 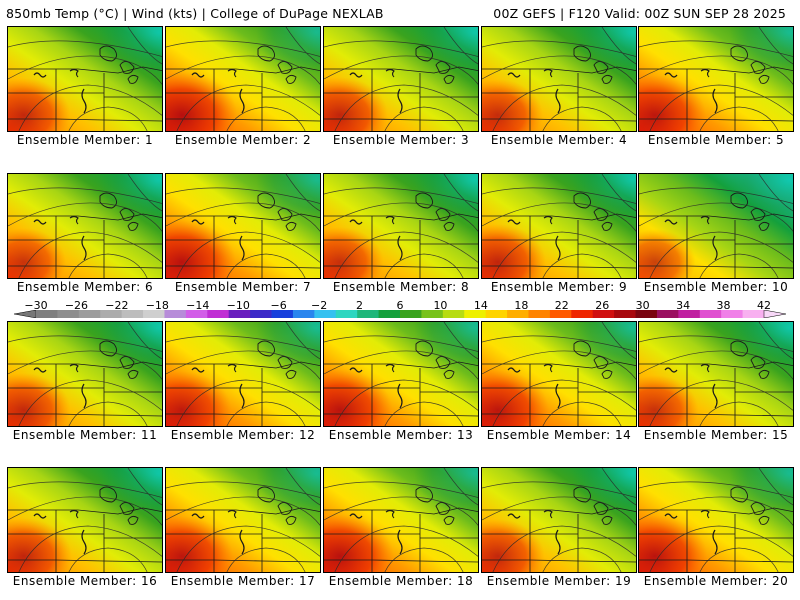 I want to click on colorbar-tick-label: 22, so click(x=561, y=305).